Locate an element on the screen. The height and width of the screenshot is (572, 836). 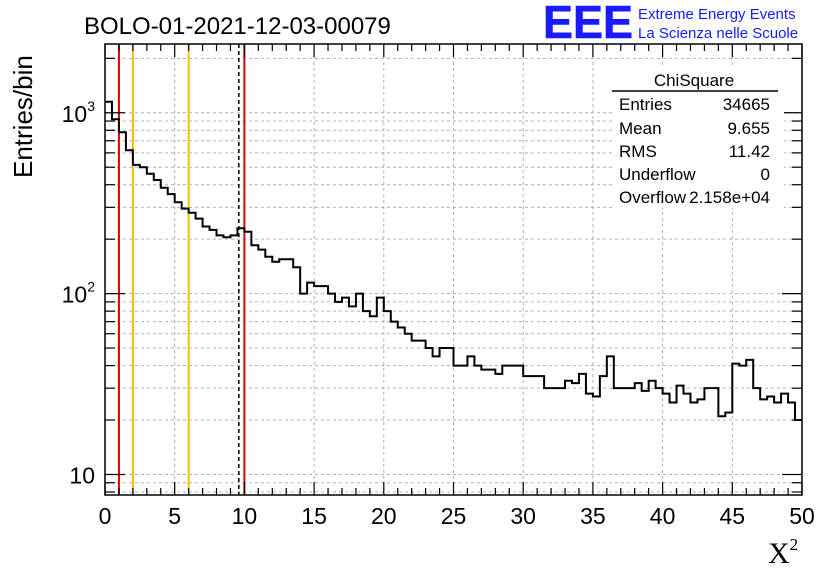
x-tick-label: 45 is located at coordinates (733, 516).